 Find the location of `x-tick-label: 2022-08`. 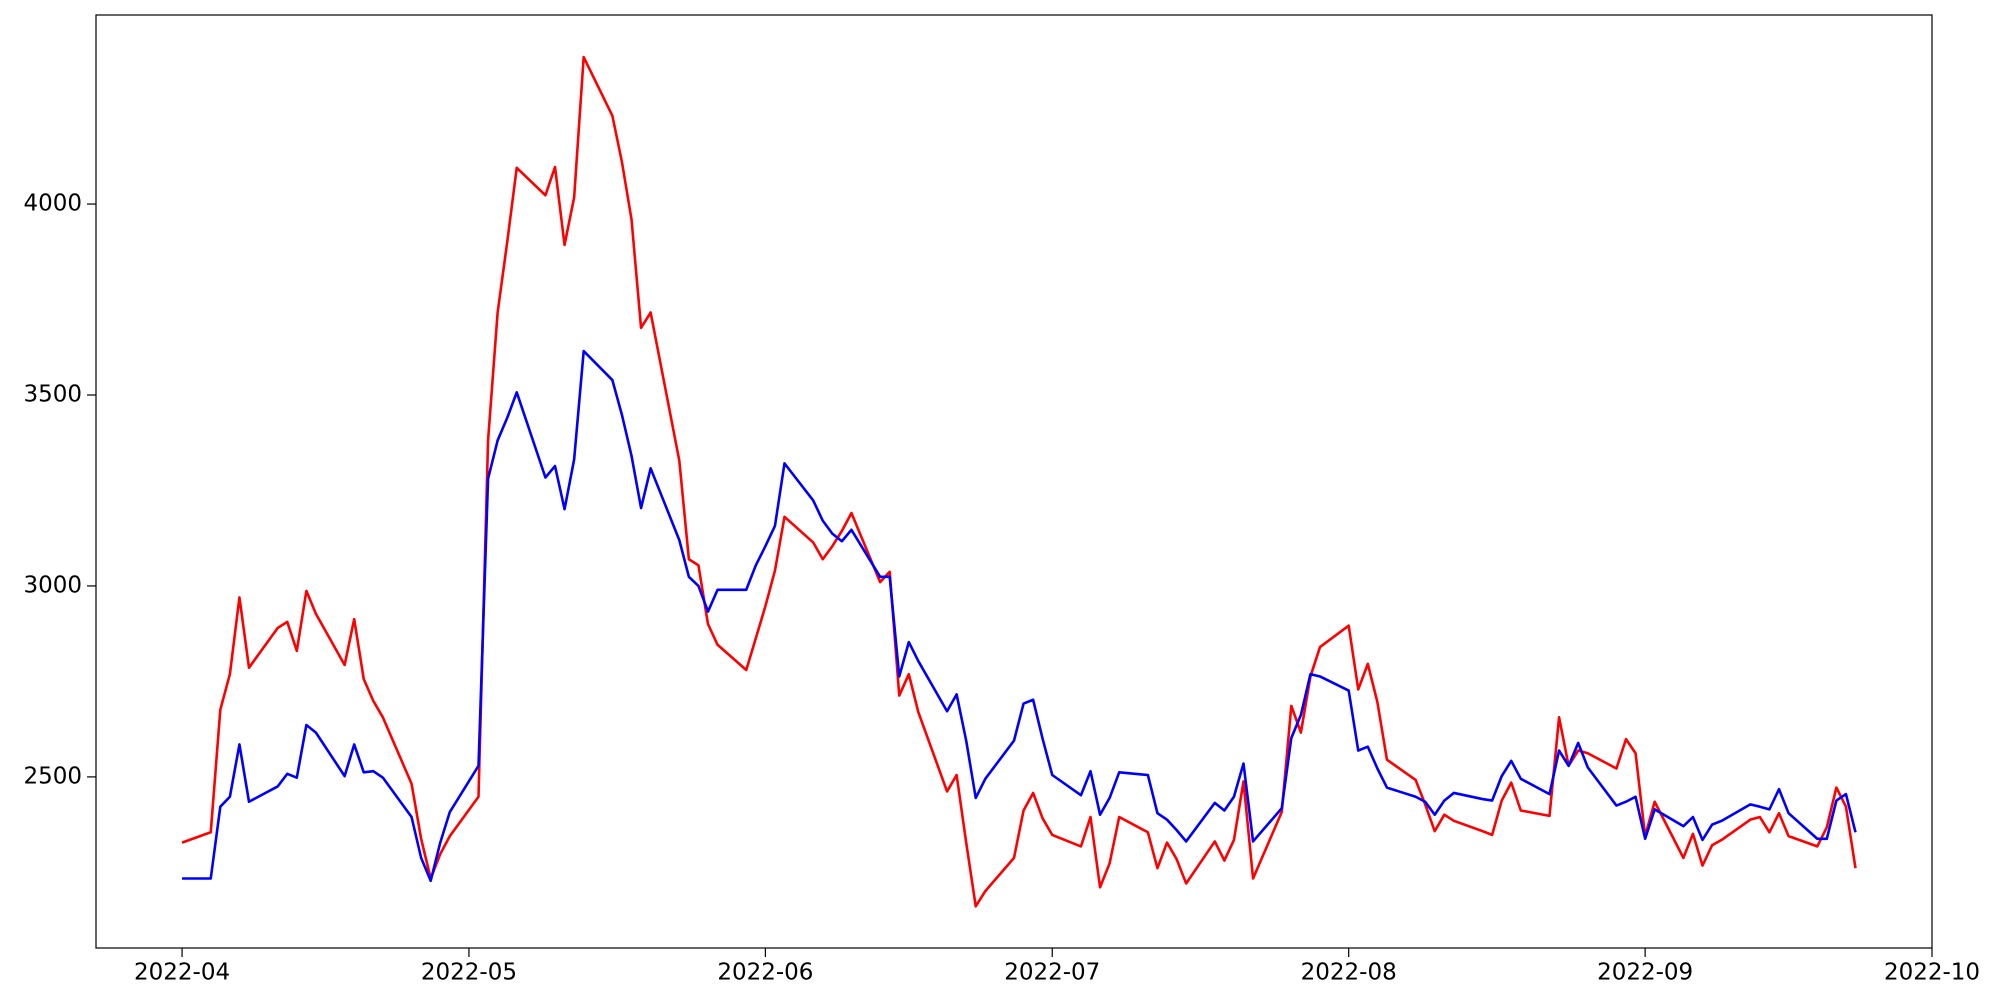

x-tick-label: 2022-08 is located at coordinates (1349, 973).